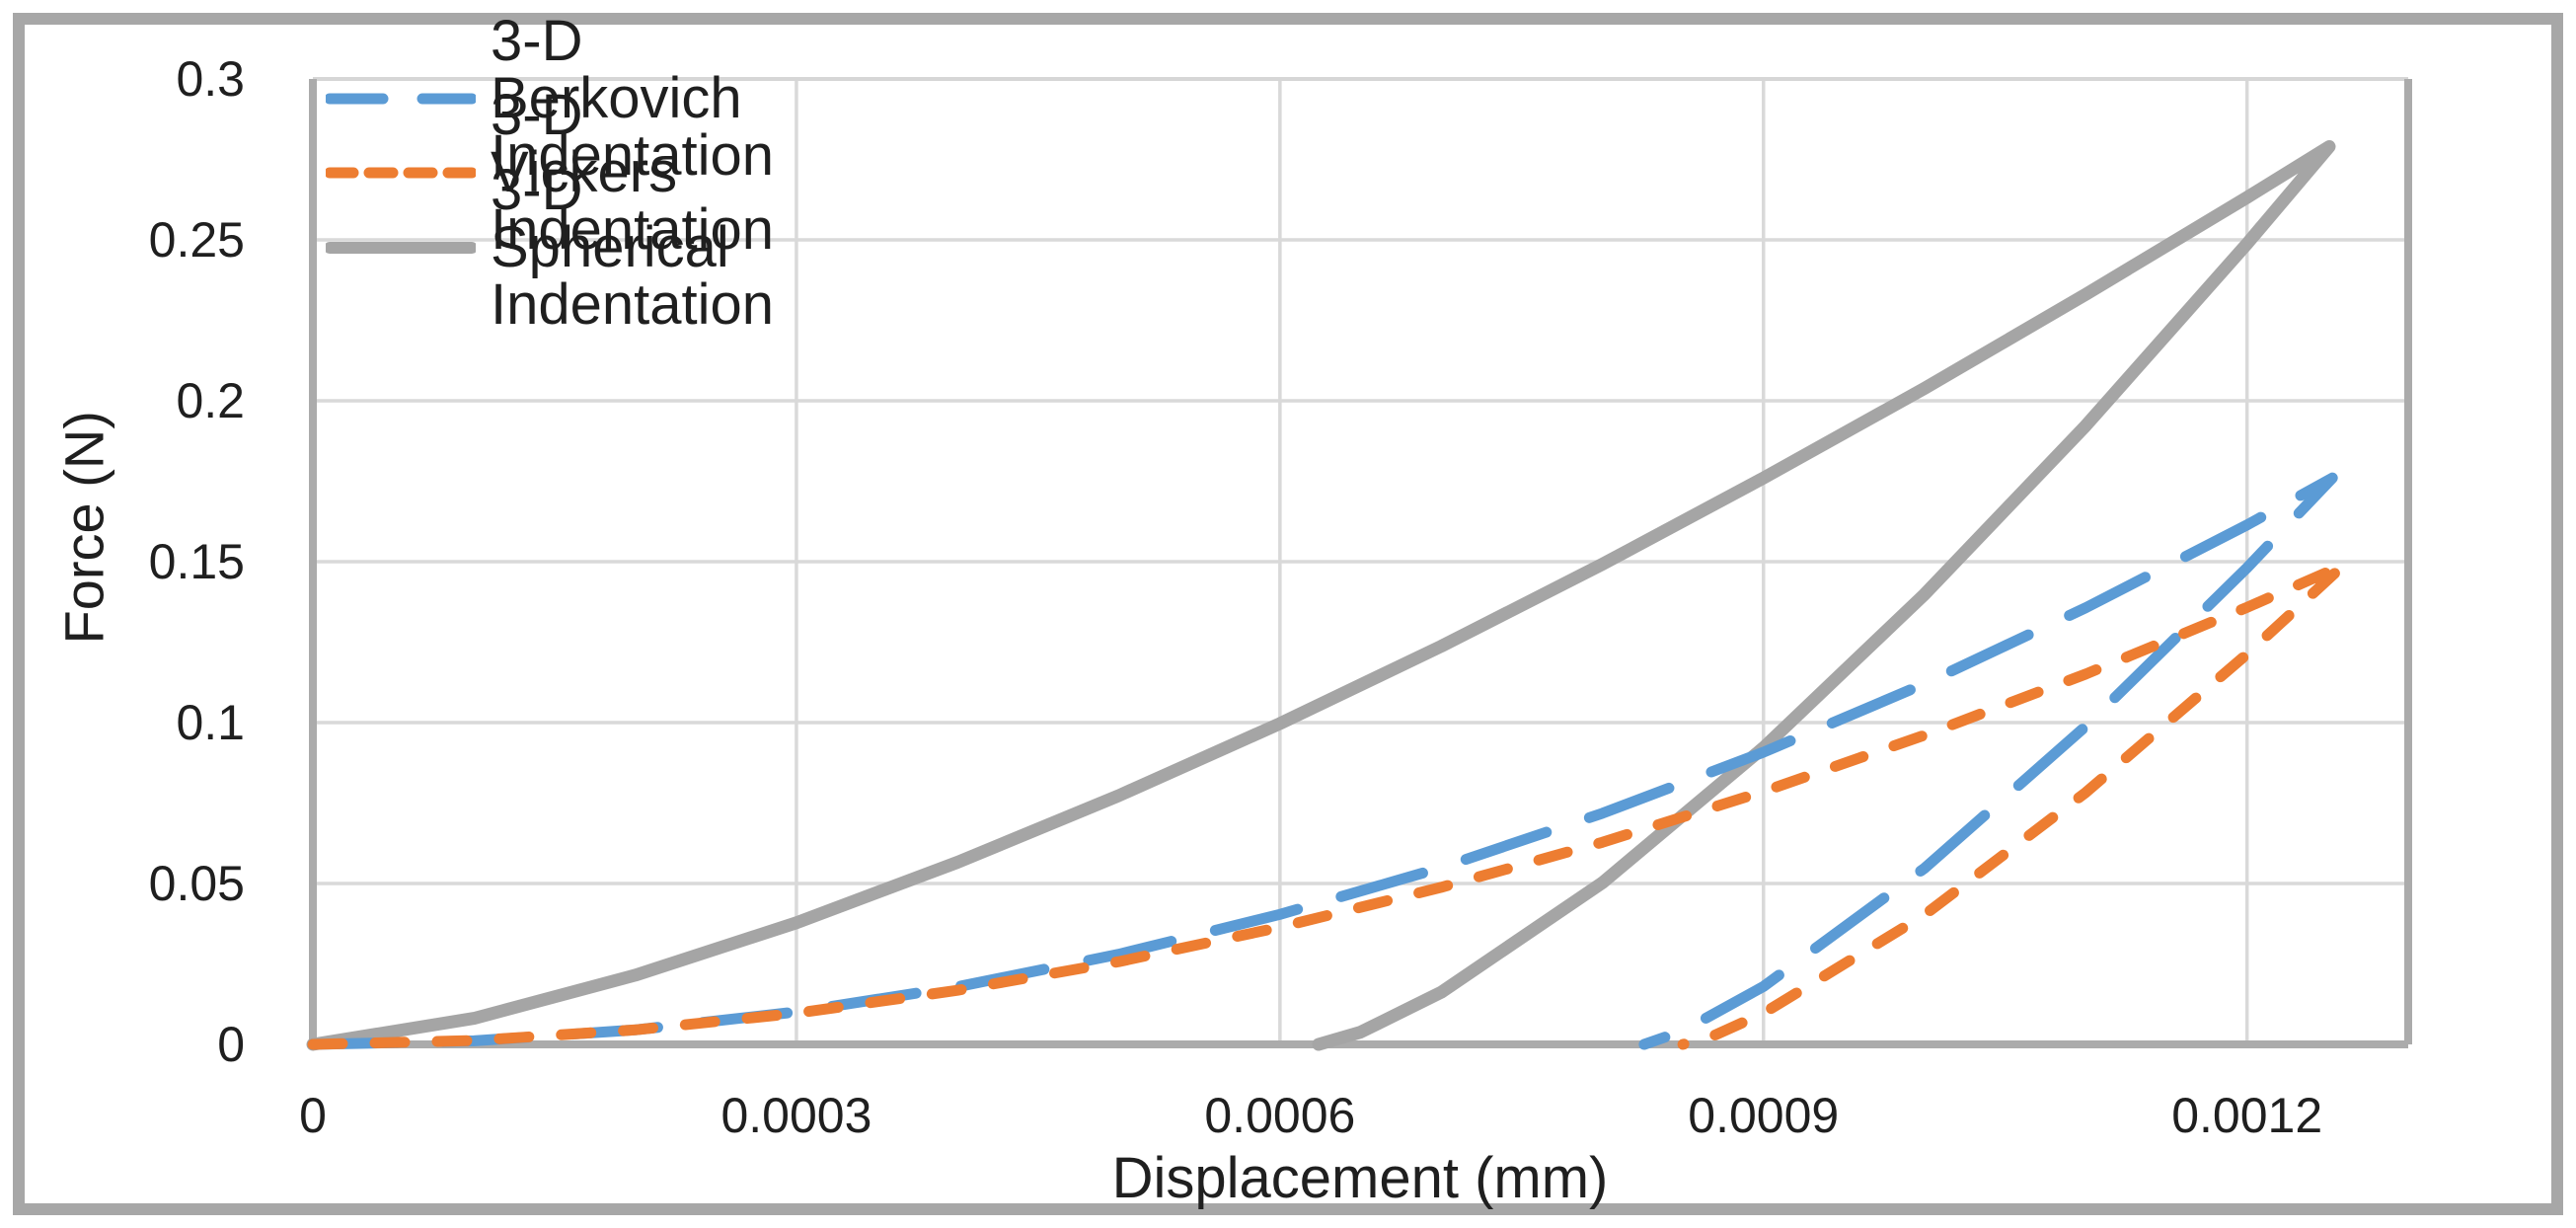 This screenshot has height=1228, width=2576. What do you see at coordinates (196, 883) in the screenshot?
I see `y-tick-label: 0.05` at bounding box center [196, 883].